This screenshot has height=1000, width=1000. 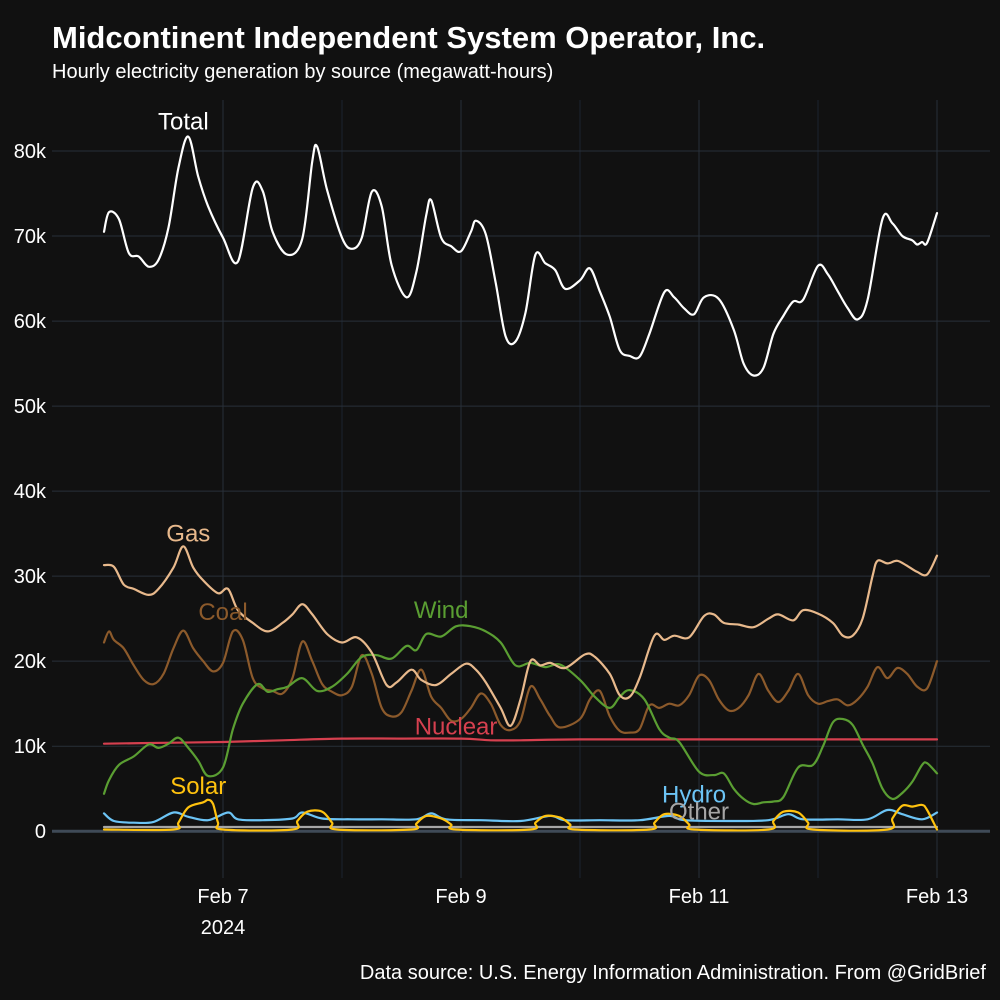 What do you see at coordinates (30, 492) in the screenshot?
I see `y-tick-label: 40k` at bounding box center [30, 492].